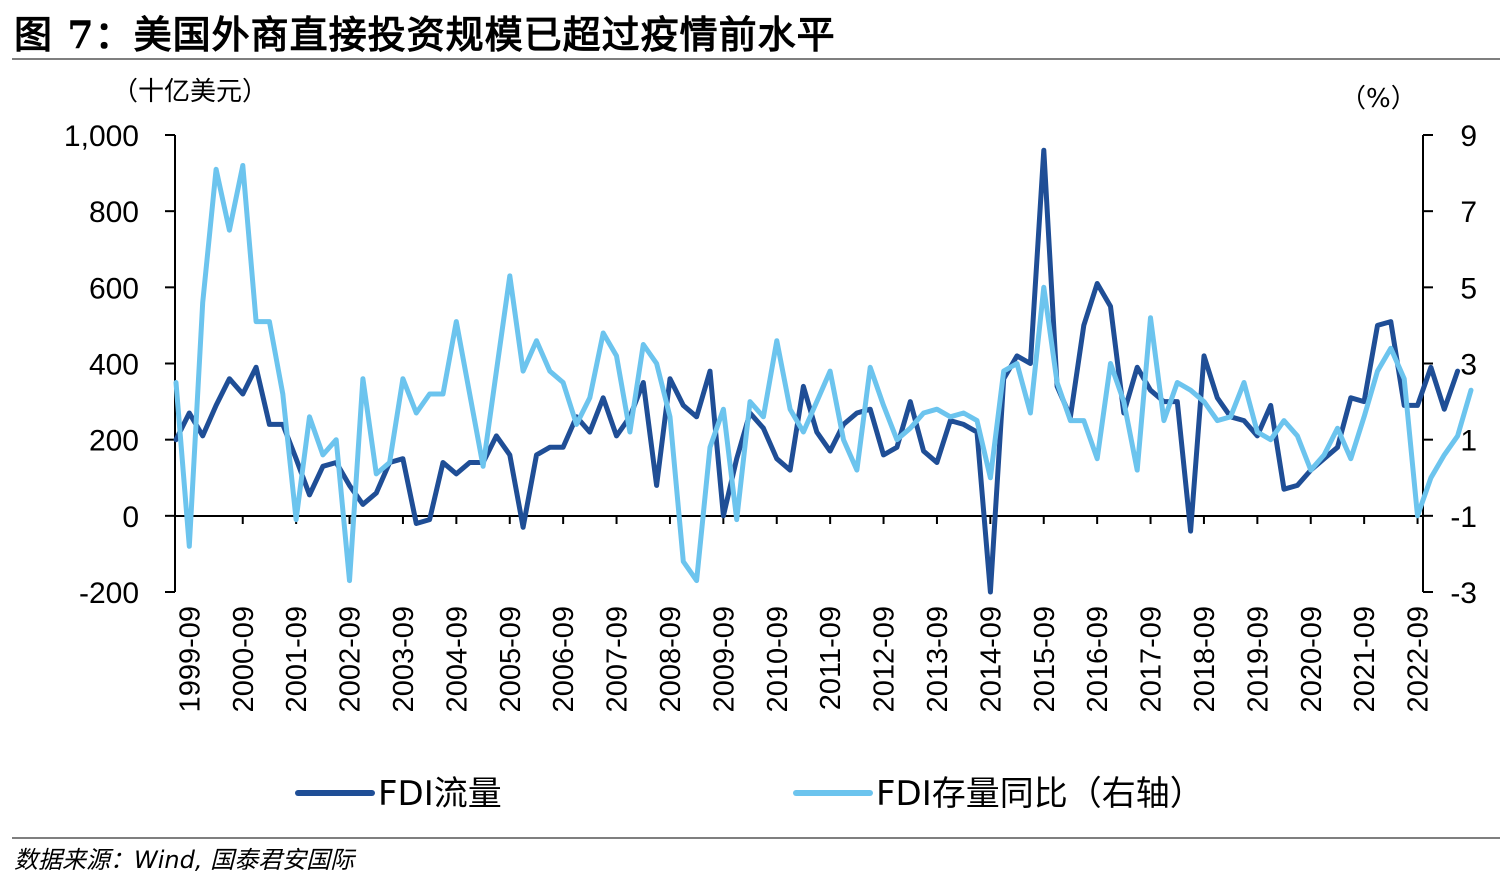 The height and width of the screenshot is (880, 1510). Describe the element at coordinates (831, 658) in the screenshot. I see `x-axis-tick-label: 2011-09` at that location.